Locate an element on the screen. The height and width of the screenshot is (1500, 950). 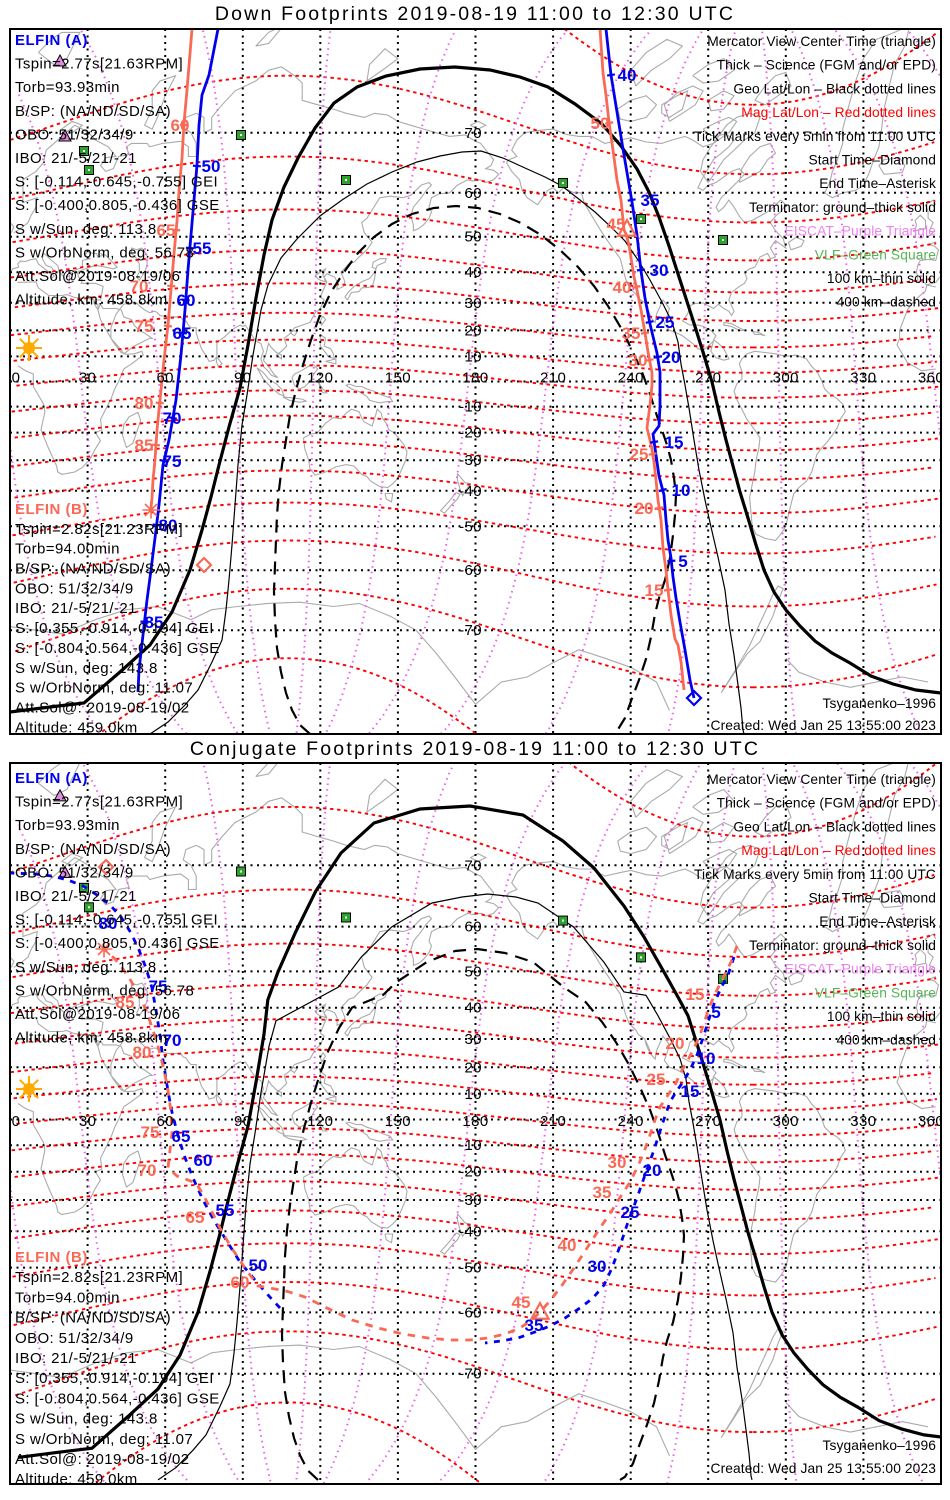
svg-text: Tspin=2.82s[21.23RPM] is located at coordinates (99, 1277).